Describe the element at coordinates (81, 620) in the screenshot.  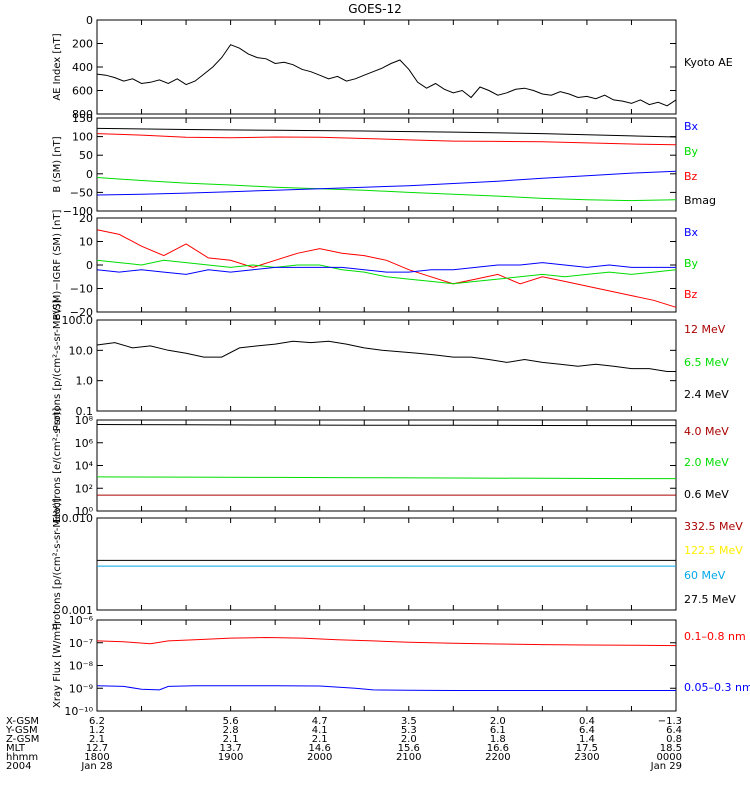
I see `y-tick-label: 10⁻⁶` at that location.